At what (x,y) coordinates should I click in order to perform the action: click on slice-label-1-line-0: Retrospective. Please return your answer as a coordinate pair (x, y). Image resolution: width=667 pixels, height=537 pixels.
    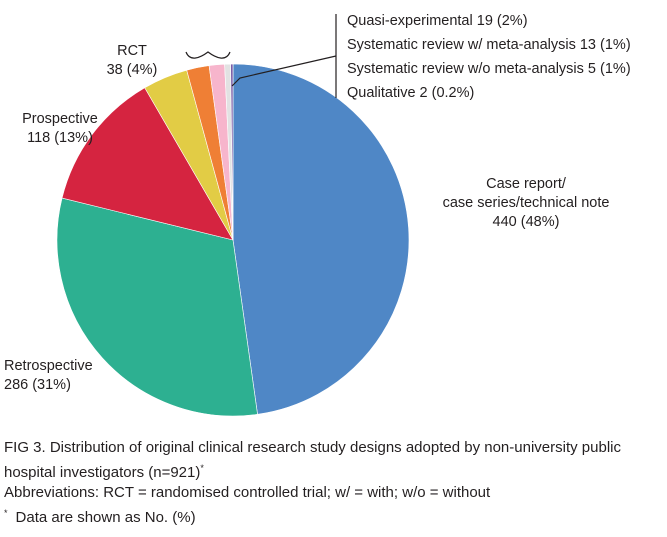
    Looking at the image, I should click on (48, 366).